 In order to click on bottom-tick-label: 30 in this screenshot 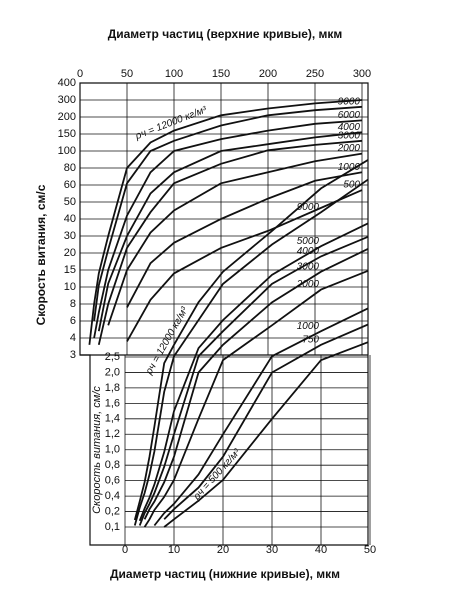, I will do `click(272, 550)`.